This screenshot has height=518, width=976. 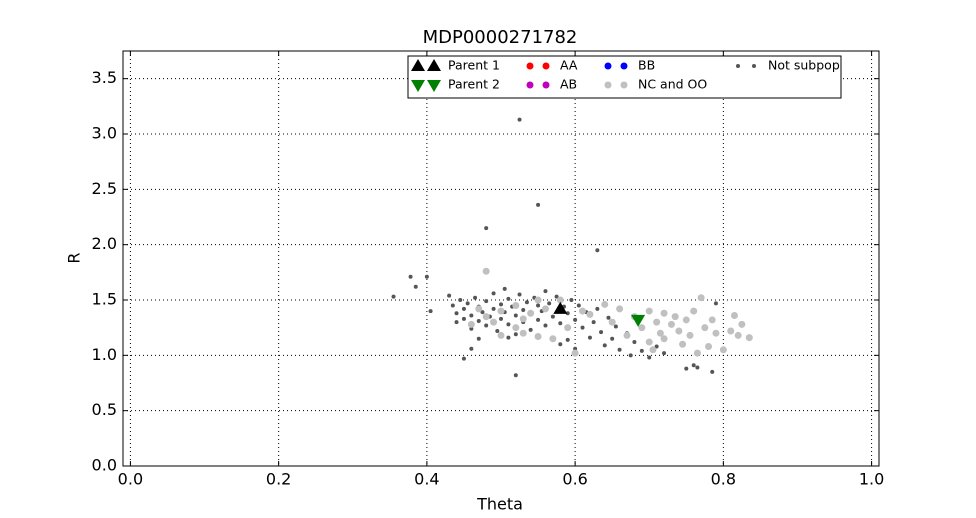 What do you see at coordinates (474, 84) in the screenshot?
I see `legend-label: Parent 2` at bounding box center [474, 84].